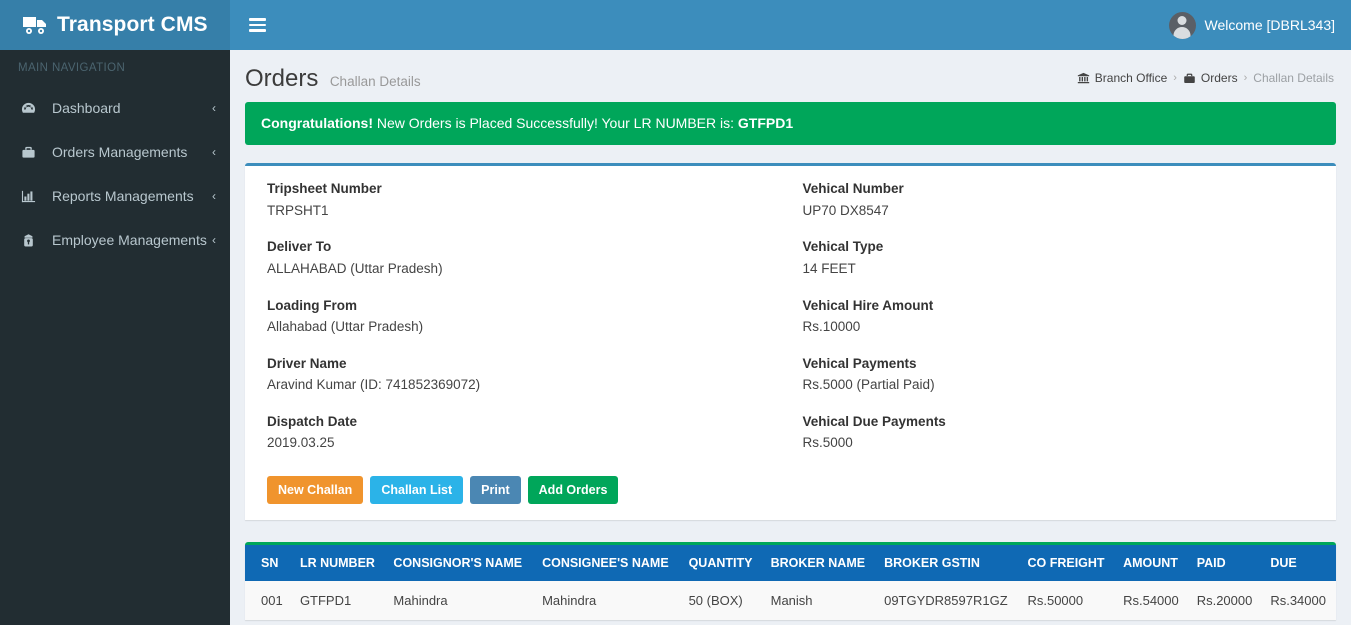 The height and width of the screenshot is (625, 1351). I want to click on sidebar-item-label: Dashboard, so click(86, 108).